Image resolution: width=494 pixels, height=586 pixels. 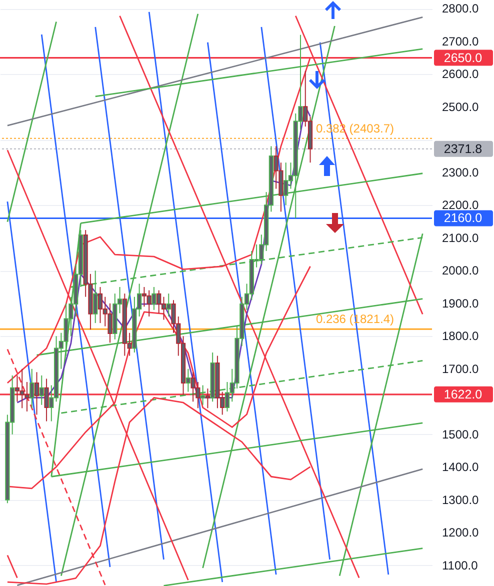 I want to click on y-tick-label: 1100.0, so click(x=460, y=565).